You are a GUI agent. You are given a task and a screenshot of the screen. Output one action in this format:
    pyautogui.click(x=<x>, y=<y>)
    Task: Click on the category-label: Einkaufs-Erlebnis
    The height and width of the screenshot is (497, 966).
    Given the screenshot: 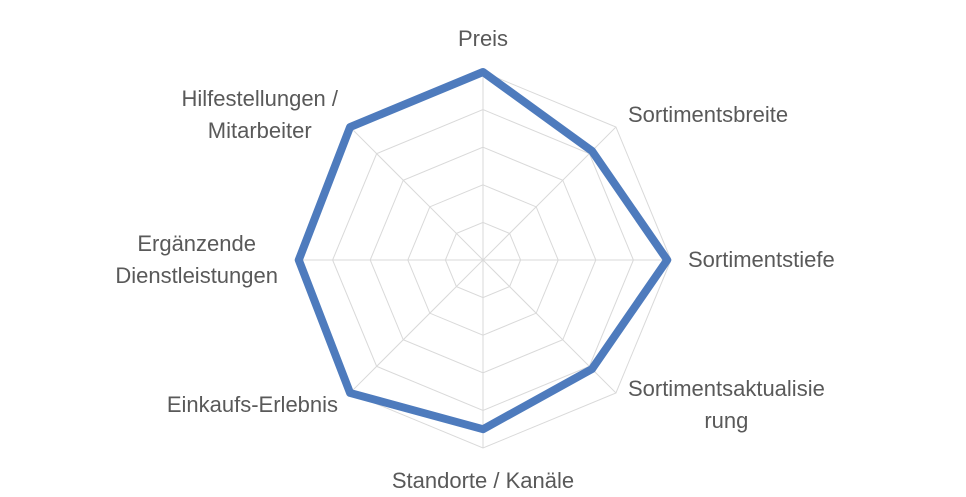 What is the action you would take?
    pyautogui.click(x=252, y=404)
    